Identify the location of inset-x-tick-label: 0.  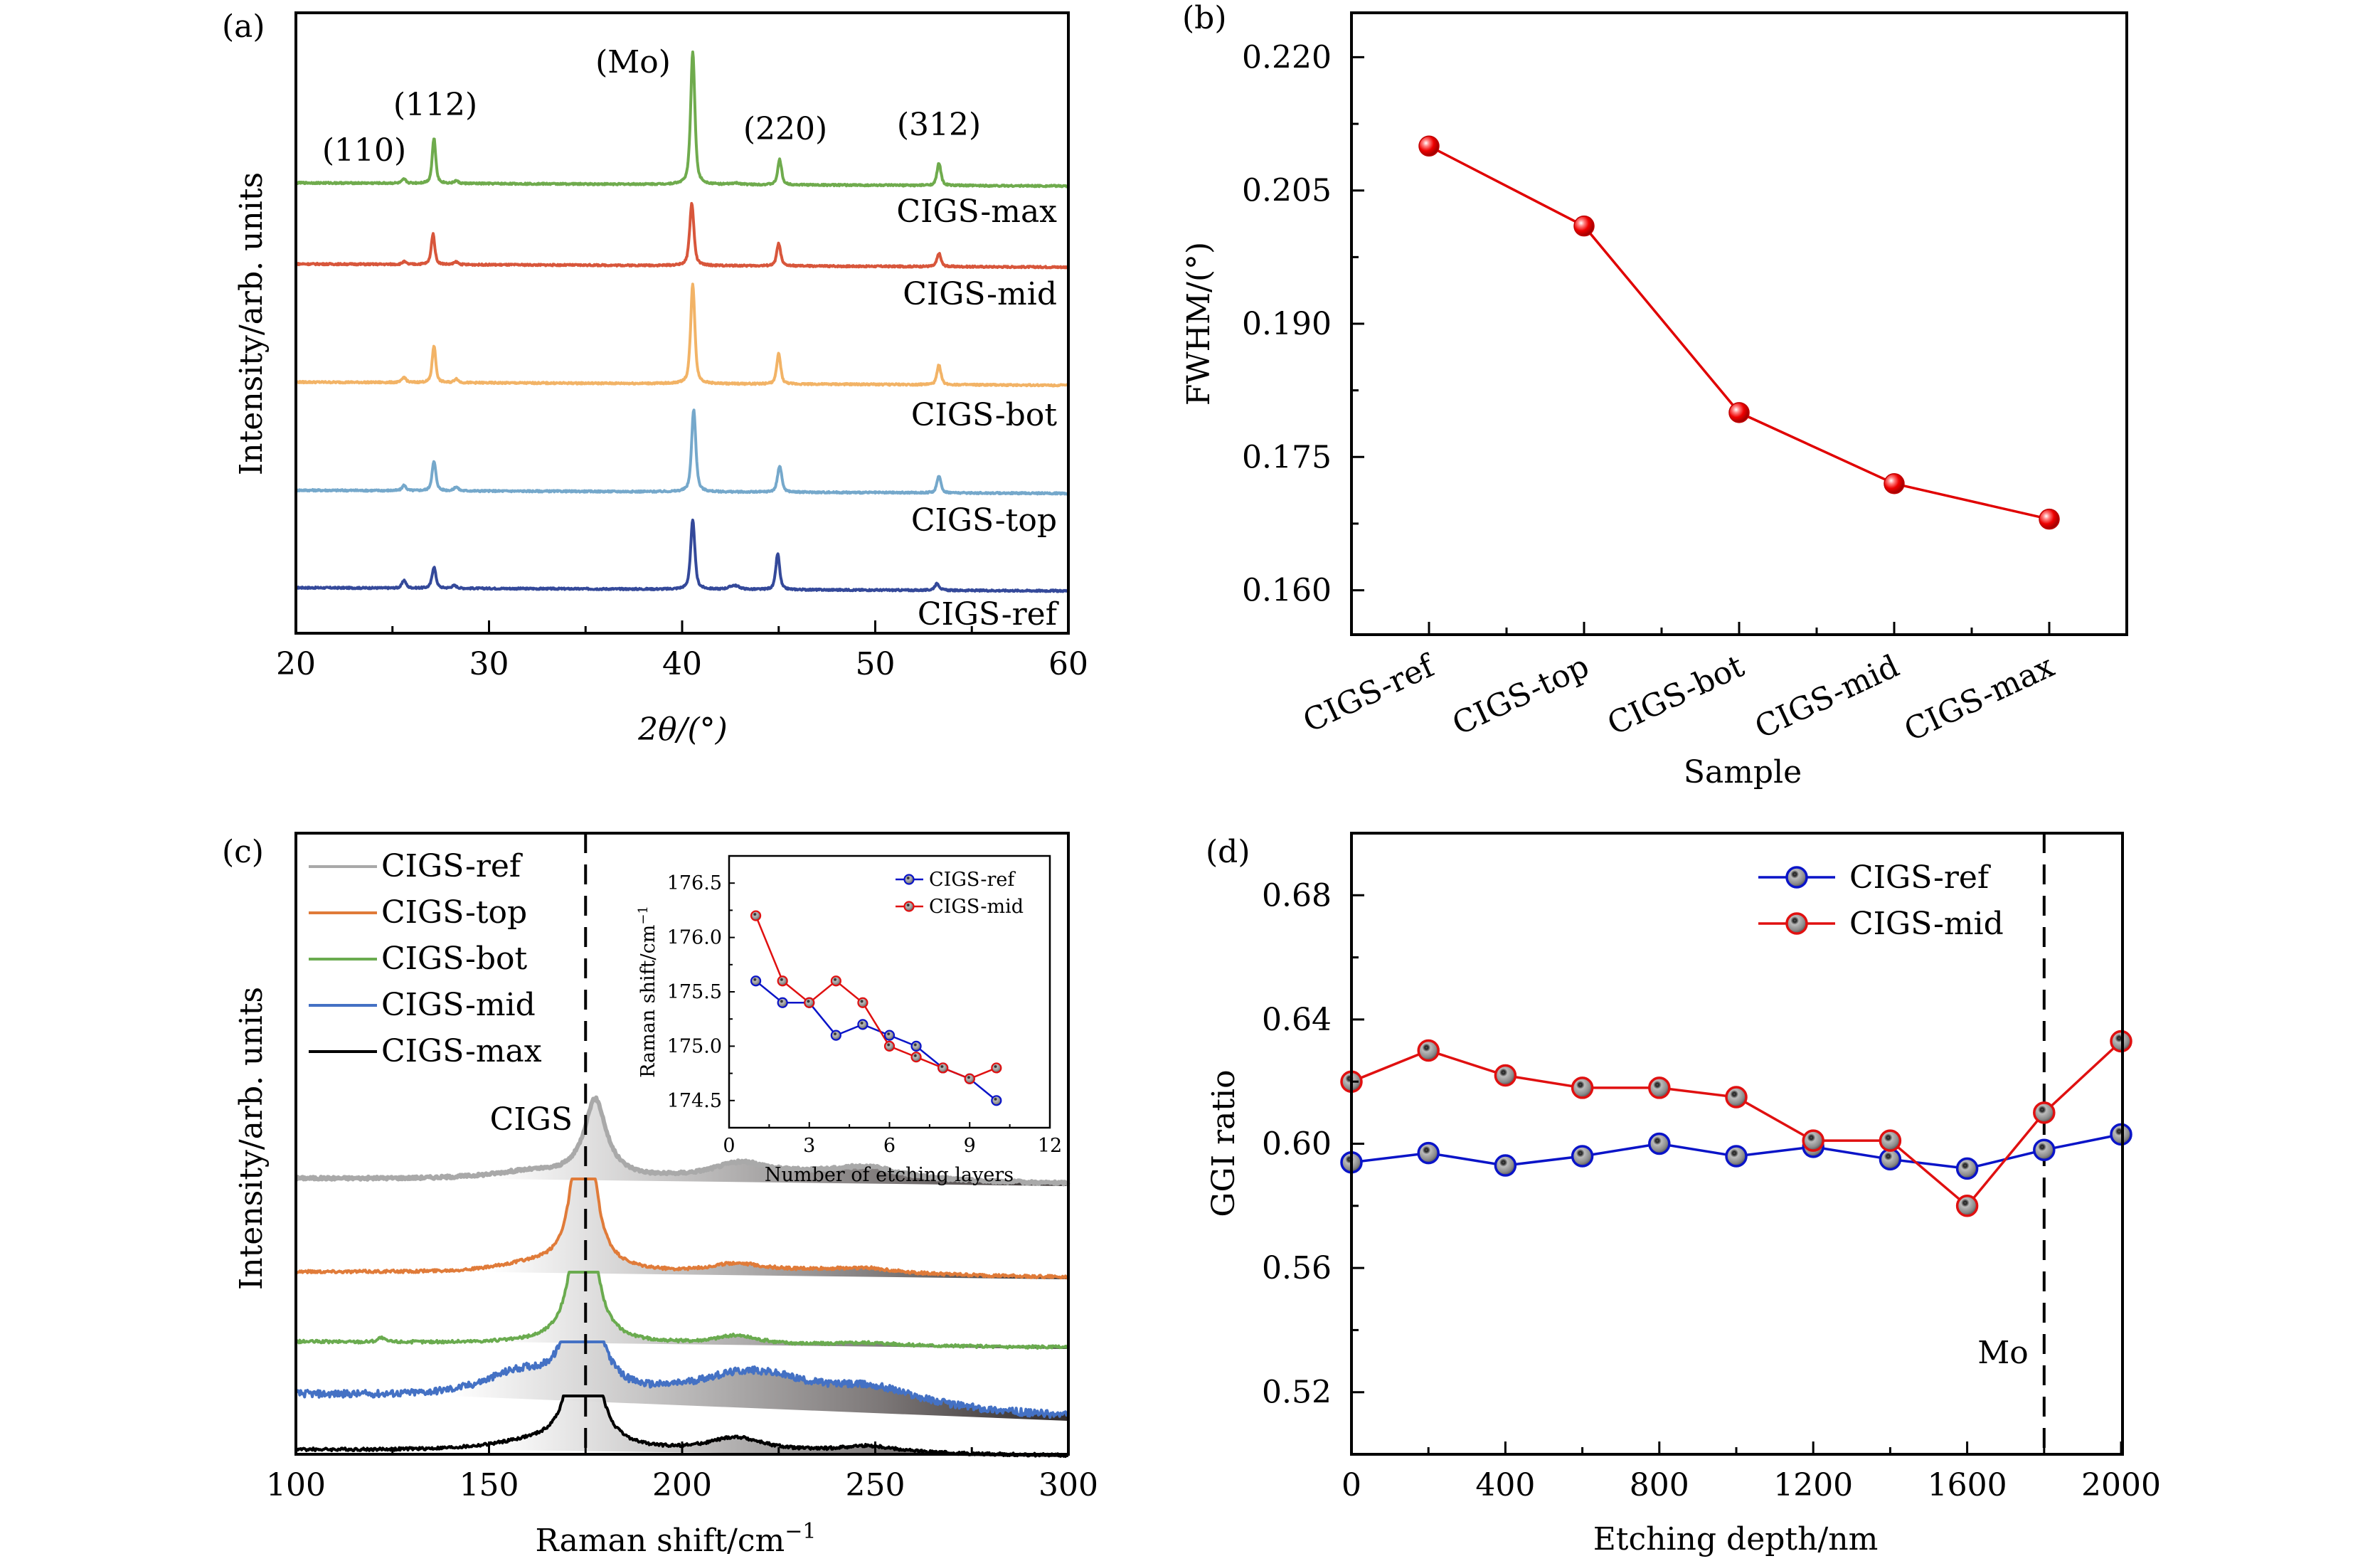
(729, 1146).